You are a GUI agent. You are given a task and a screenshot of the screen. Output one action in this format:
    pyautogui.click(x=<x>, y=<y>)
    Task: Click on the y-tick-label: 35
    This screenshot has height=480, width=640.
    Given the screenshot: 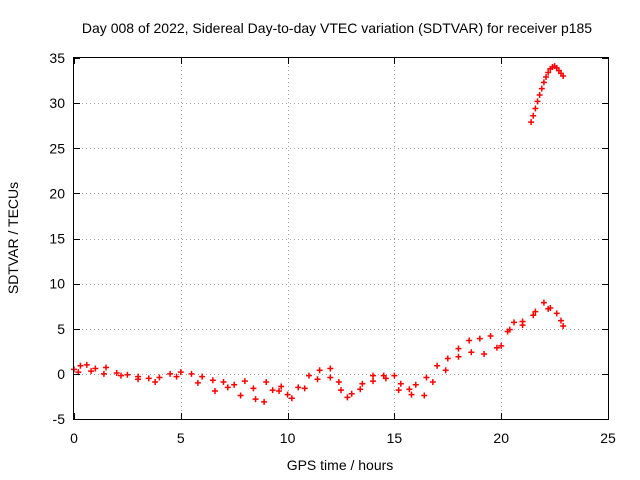 What is the action you would take?
    pyautogui.click(x=57, y=58)
    